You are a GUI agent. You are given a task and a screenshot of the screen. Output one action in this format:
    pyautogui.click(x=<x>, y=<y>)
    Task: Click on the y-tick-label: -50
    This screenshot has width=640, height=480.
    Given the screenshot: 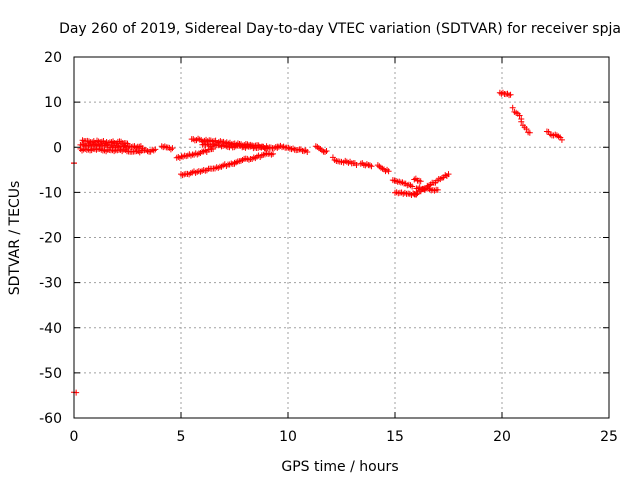 What is the action you would take?
    pyautogui.click(x=50, y=374)
    